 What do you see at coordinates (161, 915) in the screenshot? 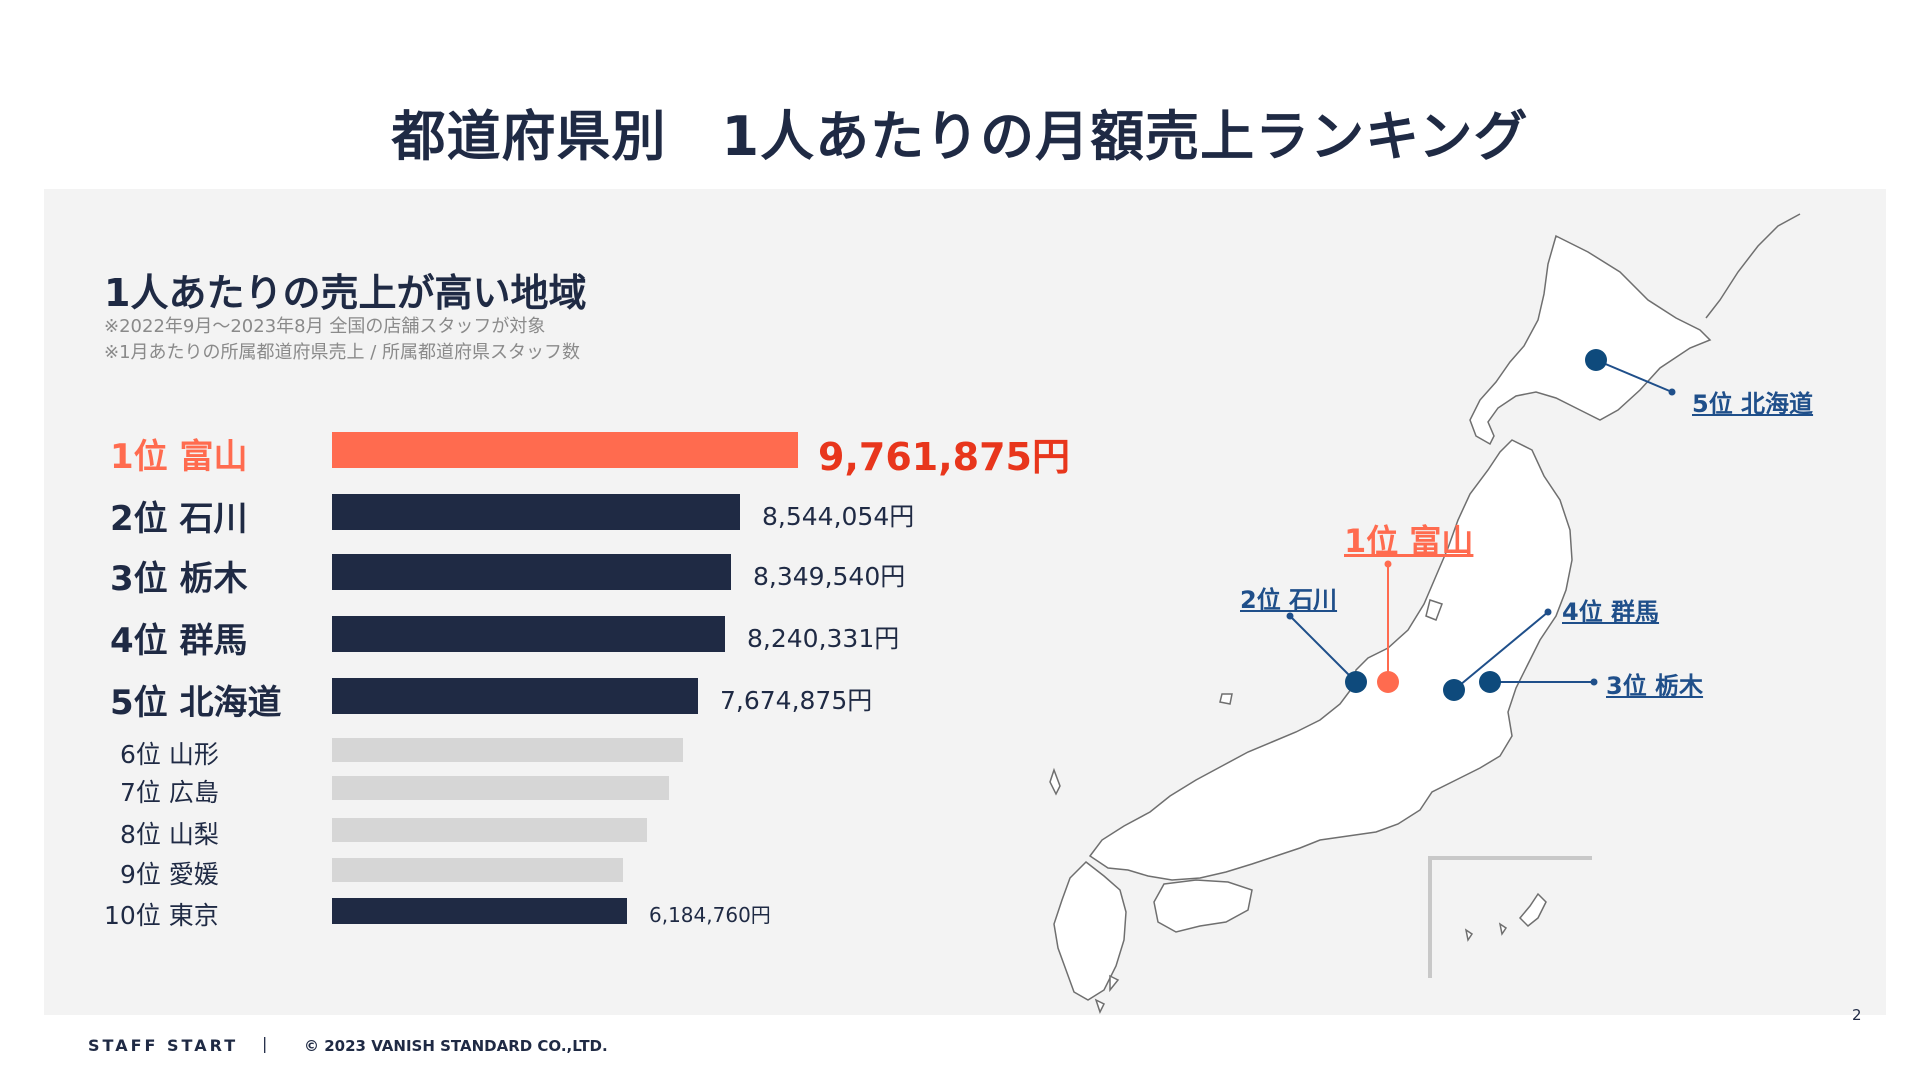
I see `rank-label: 10位 東京` at bounding box center [161, 915].